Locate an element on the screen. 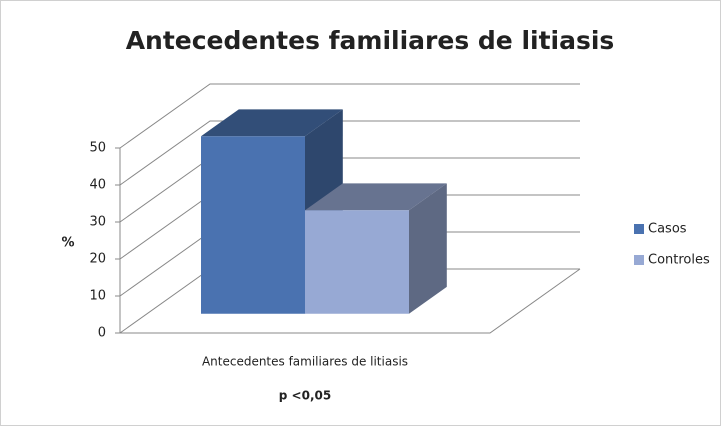 This screenshot has height=426, width=721. y-axis-label: % is located at coordinates (67, 243).